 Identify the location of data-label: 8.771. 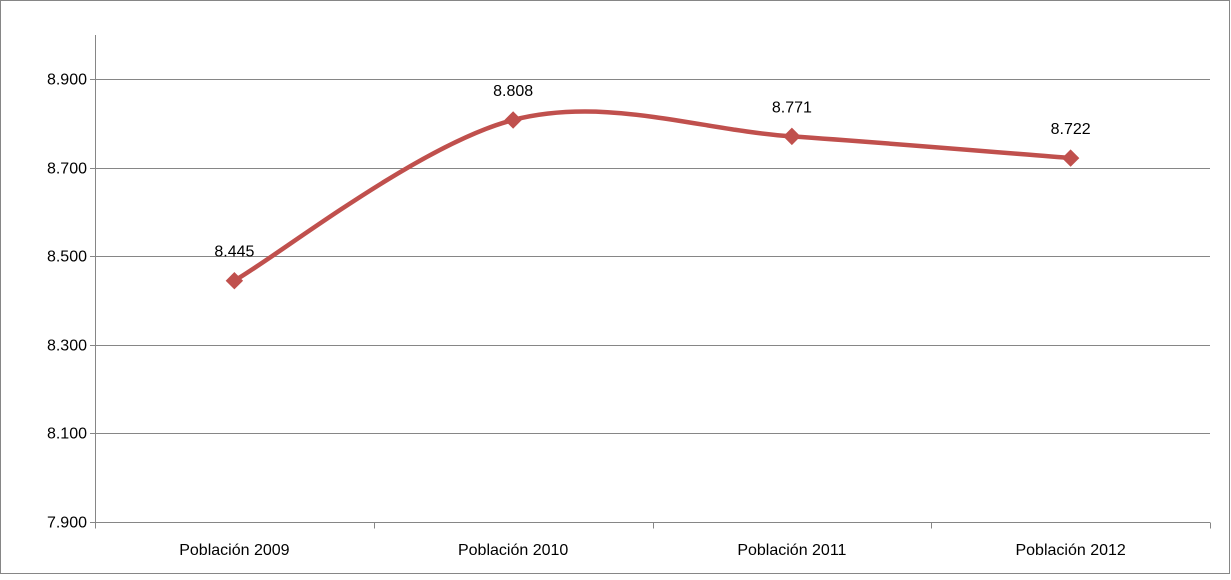
(792, 107).